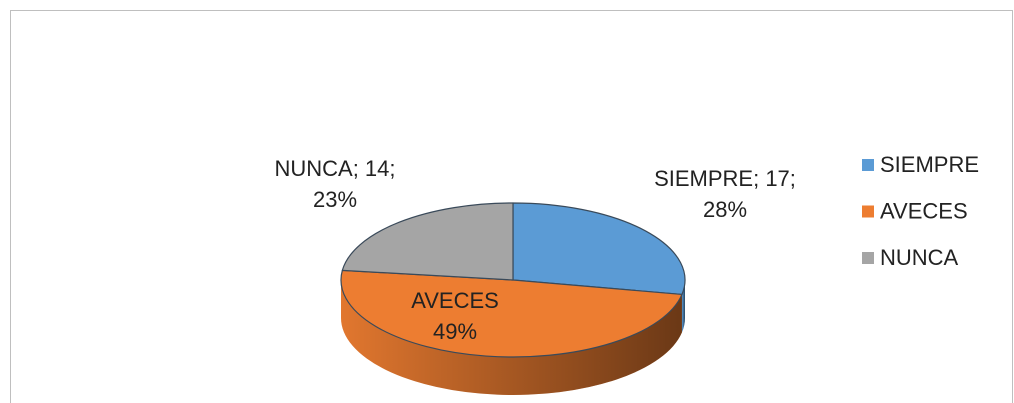 The image size is (1014, 403). Describe the element at coordinates (455, 300) in the screenshot. I see `data-label: AVECES` at that location.